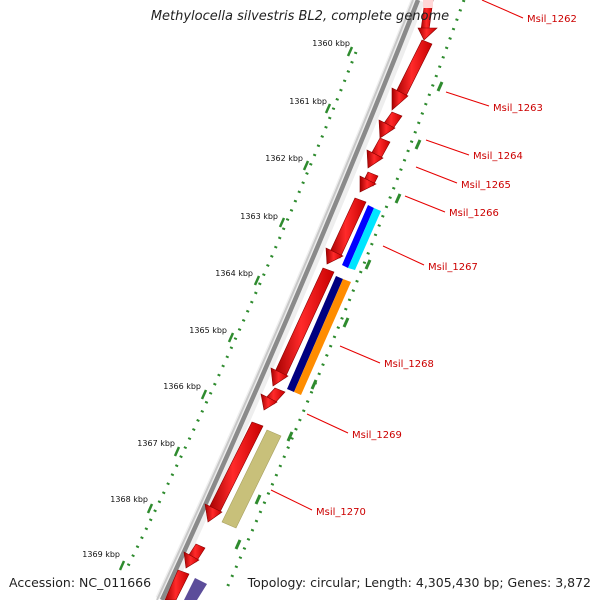  I want to click on gene-label-msil-1269: Msil_1269, so click(377, 435).